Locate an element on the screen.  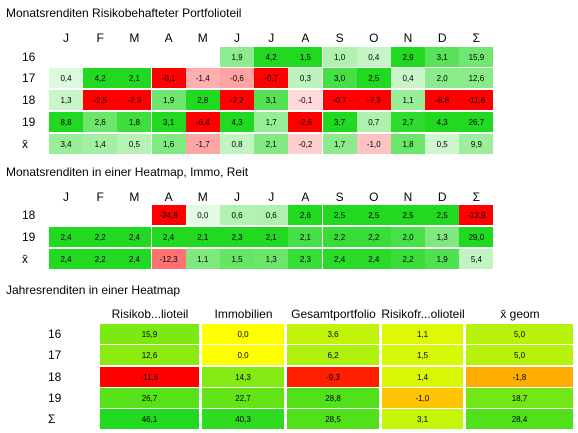
section1-cell: 8,8 is located at coordinates (66, 122).